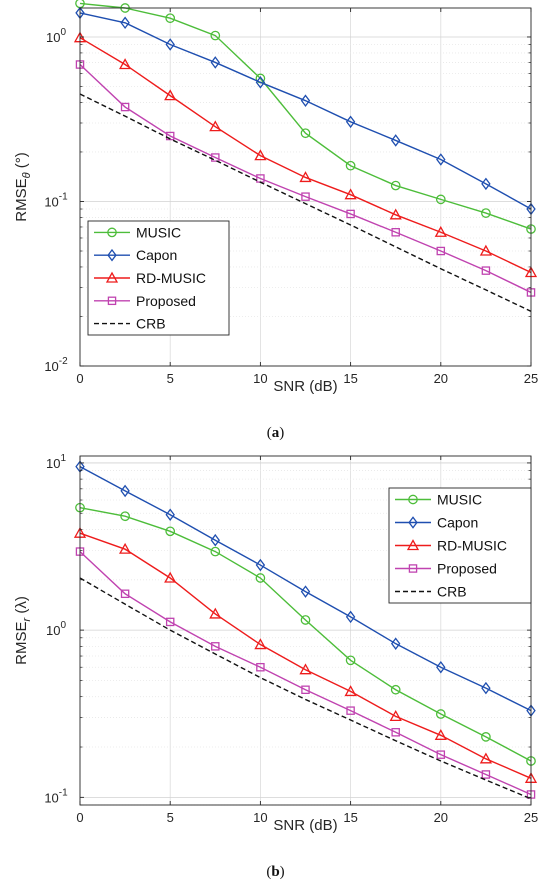 This screenshot has height=893, width=550. What do you see at coordinates (268, 872) in the screenshot?
I see `caption-paren: (` at bounding box center [268, 872].